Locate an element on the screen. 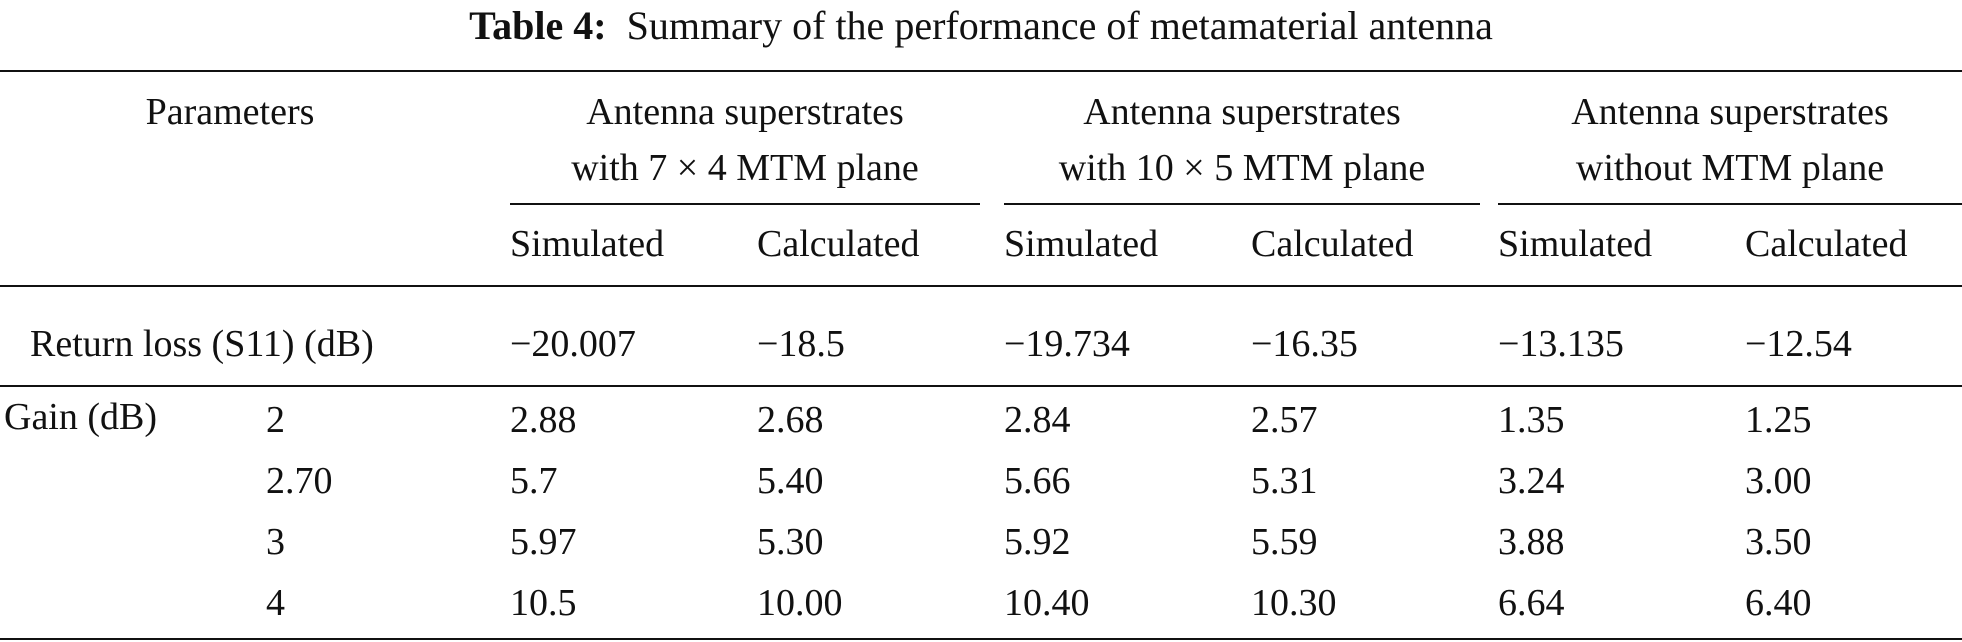 This screenshot has width=1962, height=642. group-header-line2: with 10 × 5 MTM plane is located at coordinates (1242, 168).